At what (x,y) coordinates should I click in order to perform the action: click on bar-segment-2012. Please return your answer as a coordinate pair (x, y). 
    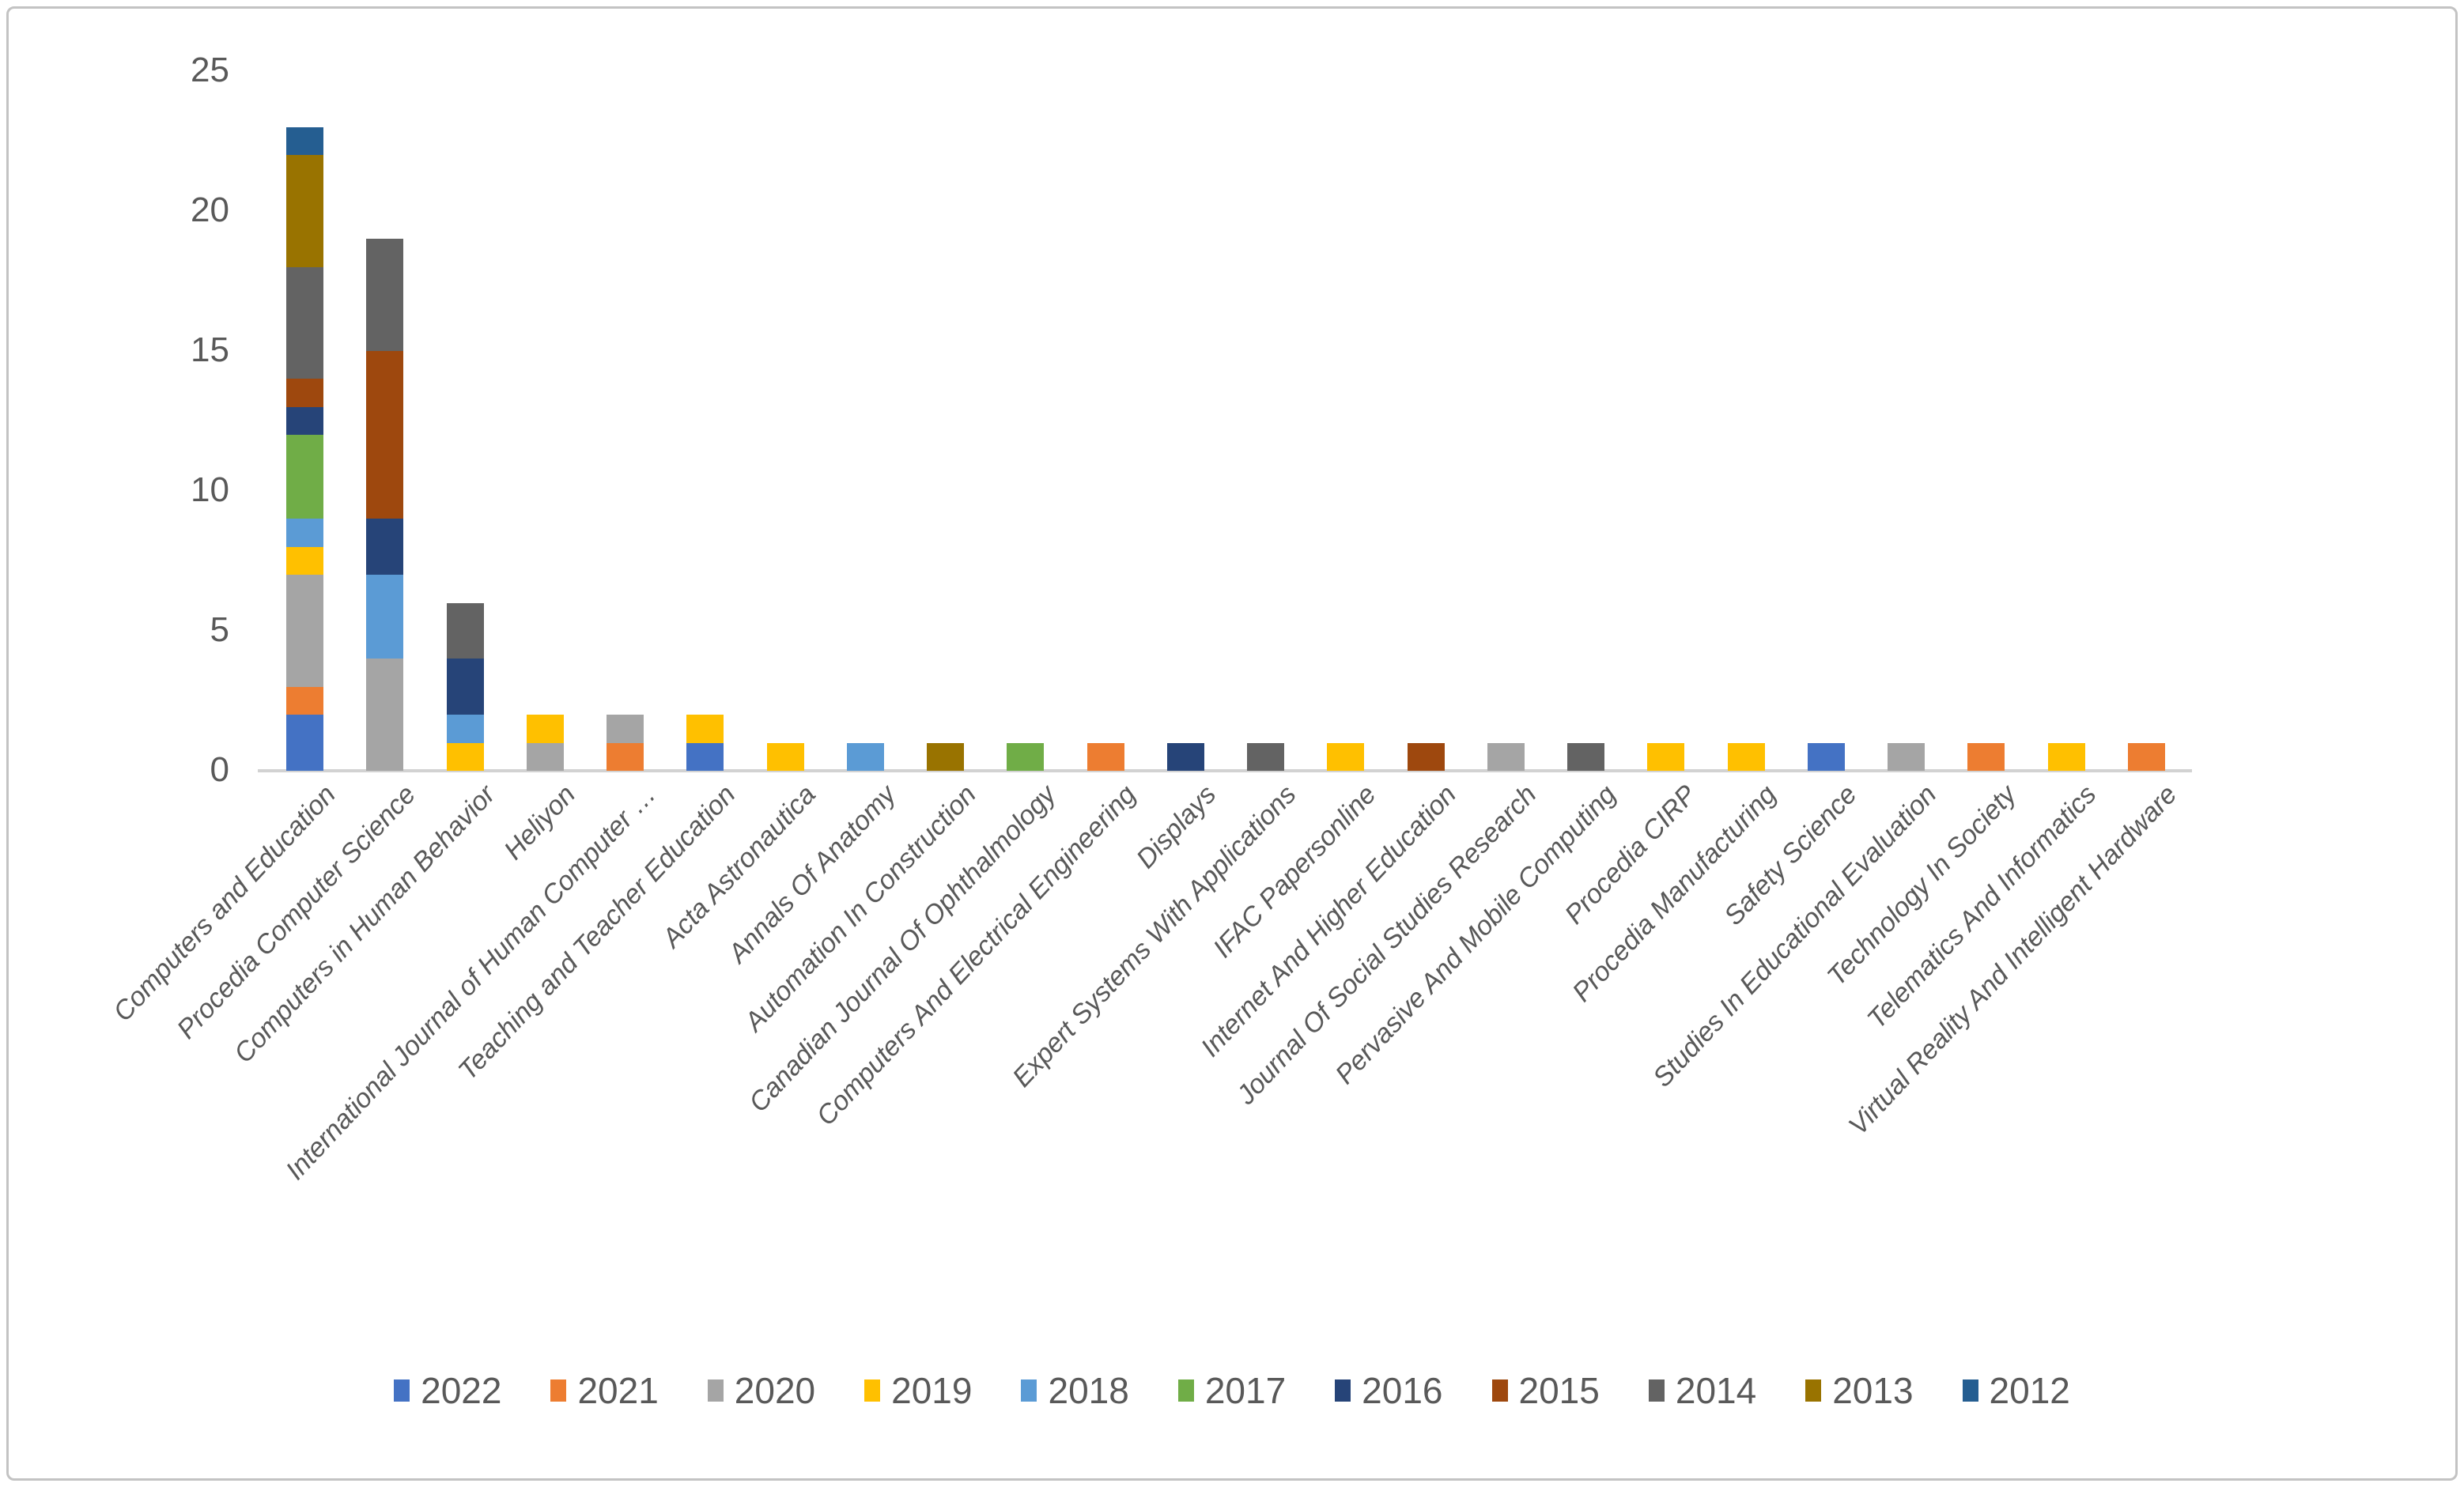
    Looking at the image, I should click on (305, 141).